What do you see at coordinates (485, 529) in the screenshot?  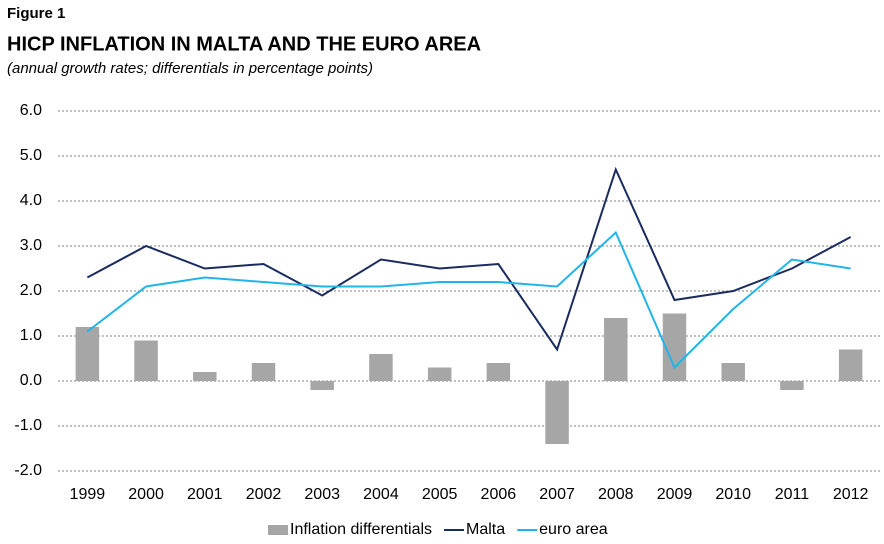 I see `legend-label: Malta` at bounding box center [485, 529].